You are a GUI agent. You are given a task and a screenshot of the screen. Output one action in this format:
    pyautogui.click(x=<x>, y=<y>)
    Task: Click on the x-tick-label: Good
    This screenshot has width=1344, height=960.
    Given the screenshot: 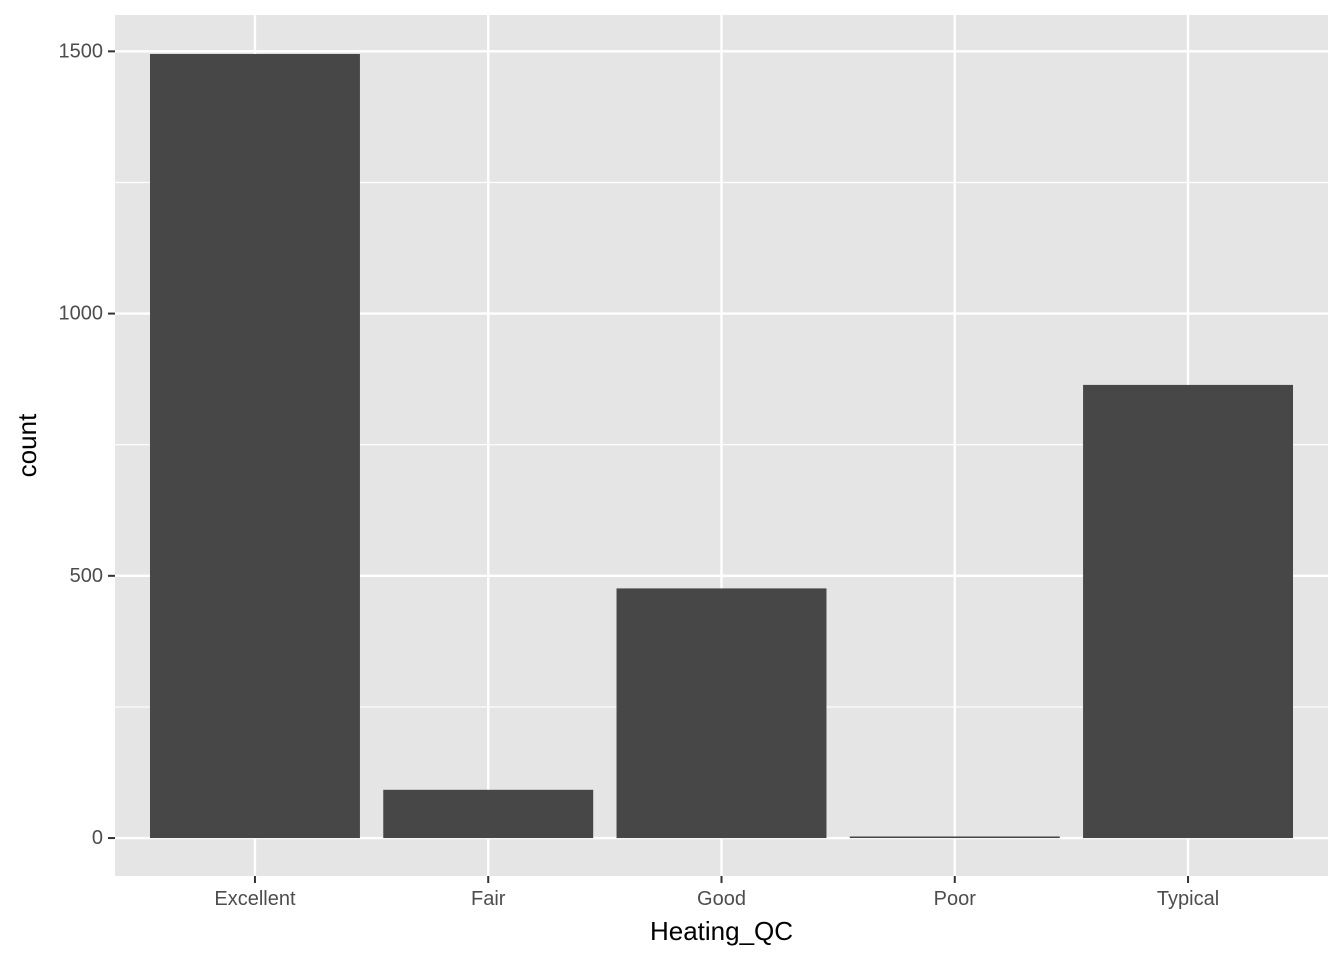 What is the action you would take?
    pyautogui.click(x=721, y=899)
    